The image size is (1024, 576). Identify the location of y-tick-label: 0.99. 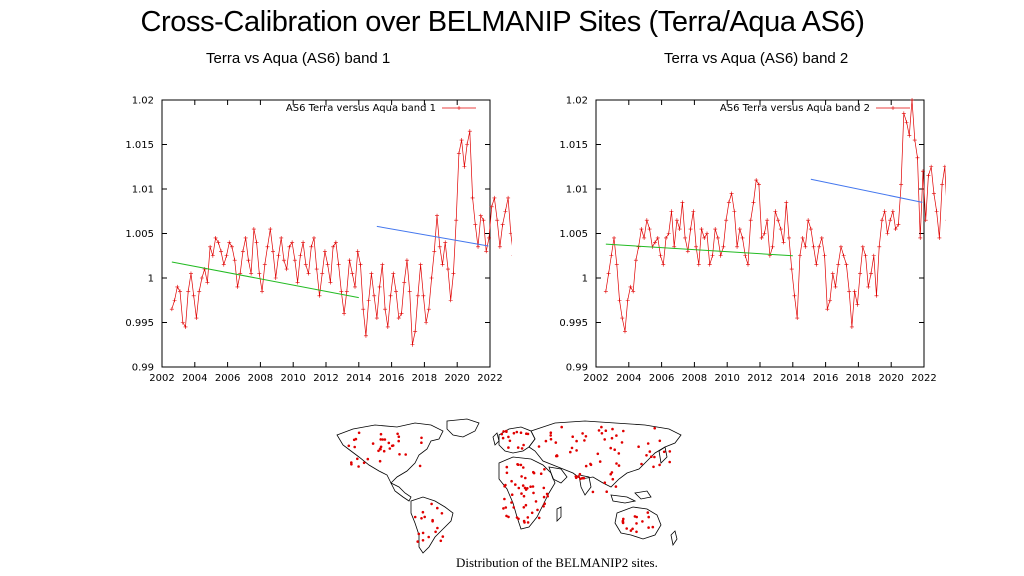
(577, 368).